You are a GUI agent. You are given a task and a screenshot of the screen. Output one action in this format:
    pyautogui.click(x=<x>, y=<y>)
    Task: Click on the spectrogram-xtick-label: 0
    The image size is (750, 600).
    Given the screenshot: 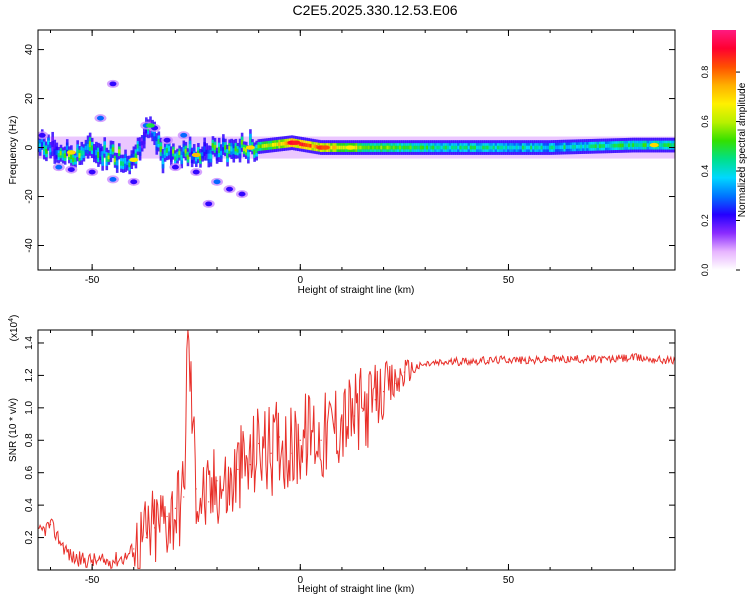 What is the action you would take?
    pyautogui.click(x=301, y=280)
    